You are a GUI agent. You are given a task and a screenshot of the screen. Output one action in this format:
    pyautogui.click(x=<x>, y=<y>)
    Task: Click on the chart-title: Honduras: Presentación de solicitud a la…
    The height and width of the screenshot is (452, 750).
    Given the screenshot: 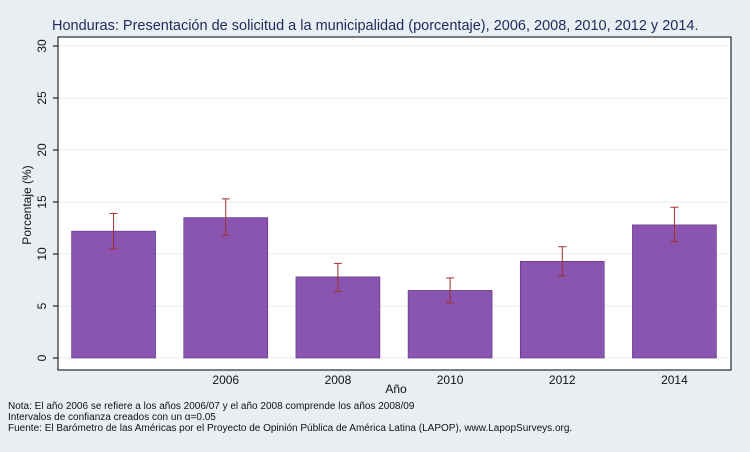 What is the action you would take?
    pyautogui.click(x=375, y=26)
    